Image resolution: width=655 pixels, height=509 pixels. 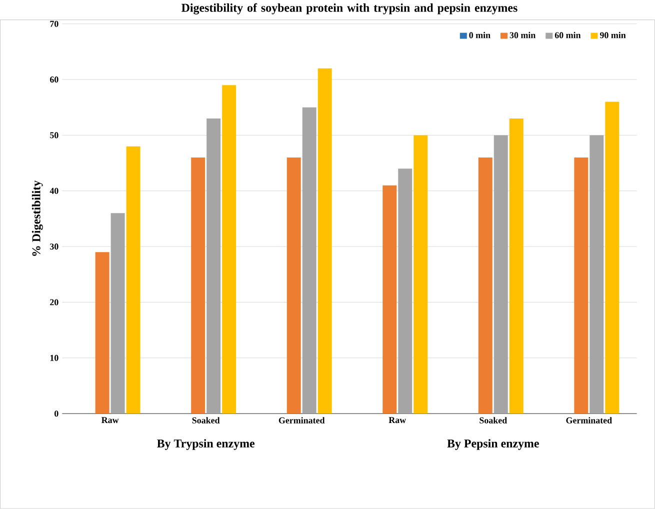 What do you see at coordinates (613, 35) in the screenshot?
I see `legend-label: 90 min` at bounding box center [613, 35].